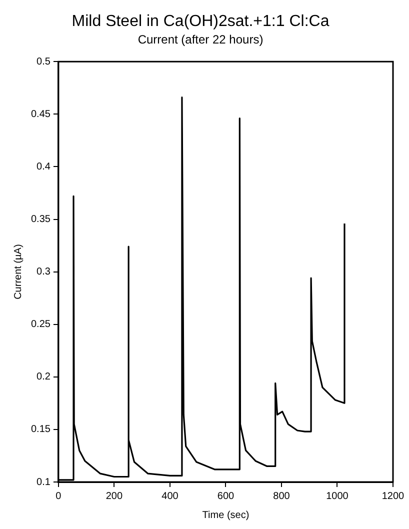  I want to click on x-tick-label: 0, so click(59, 496).